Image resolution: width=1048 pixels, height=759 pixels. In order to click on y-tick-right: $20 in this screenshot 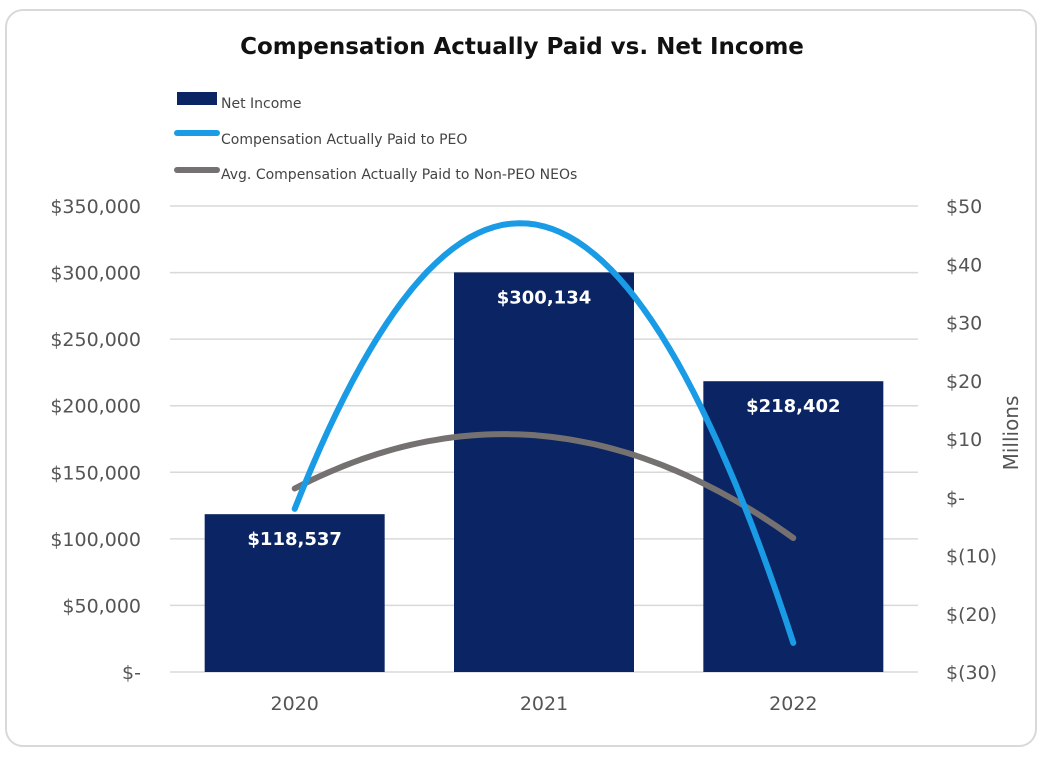, I will do `click(964, 382)`.